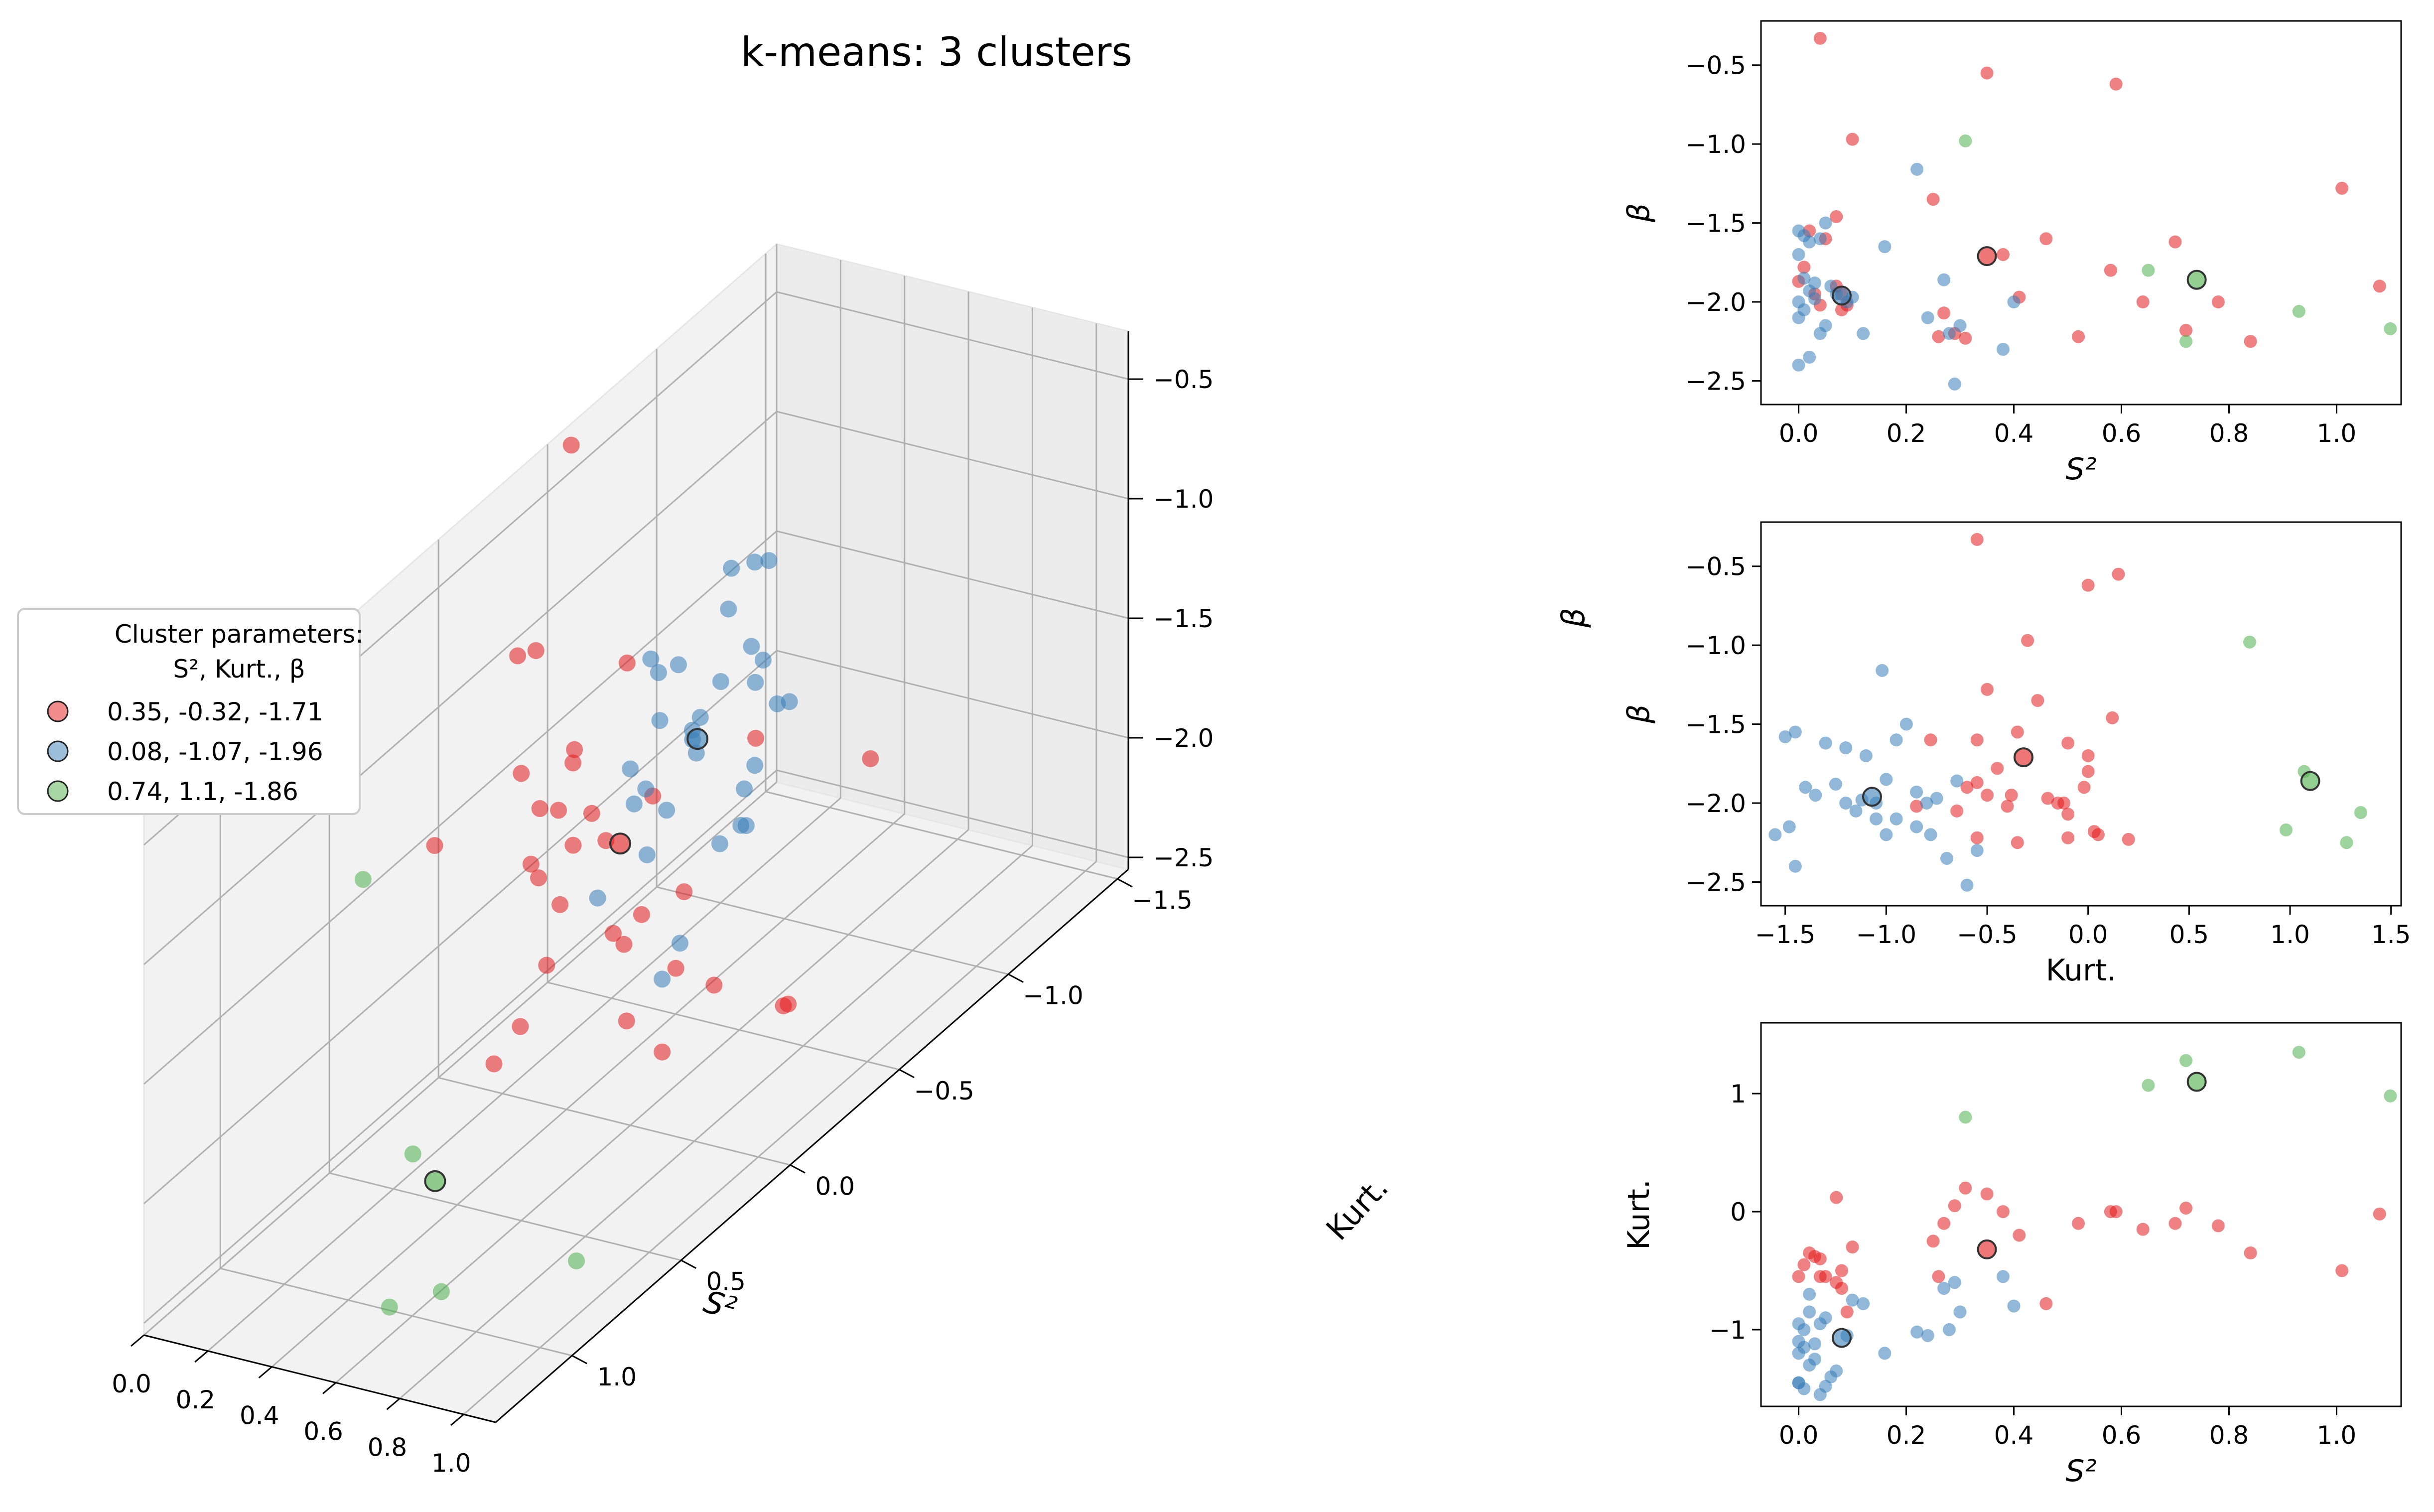 Image resolution: width=2434 pixels, height=1512 pixels. I want to click on x-tick-label: 0.4, so click(2014, 1435).